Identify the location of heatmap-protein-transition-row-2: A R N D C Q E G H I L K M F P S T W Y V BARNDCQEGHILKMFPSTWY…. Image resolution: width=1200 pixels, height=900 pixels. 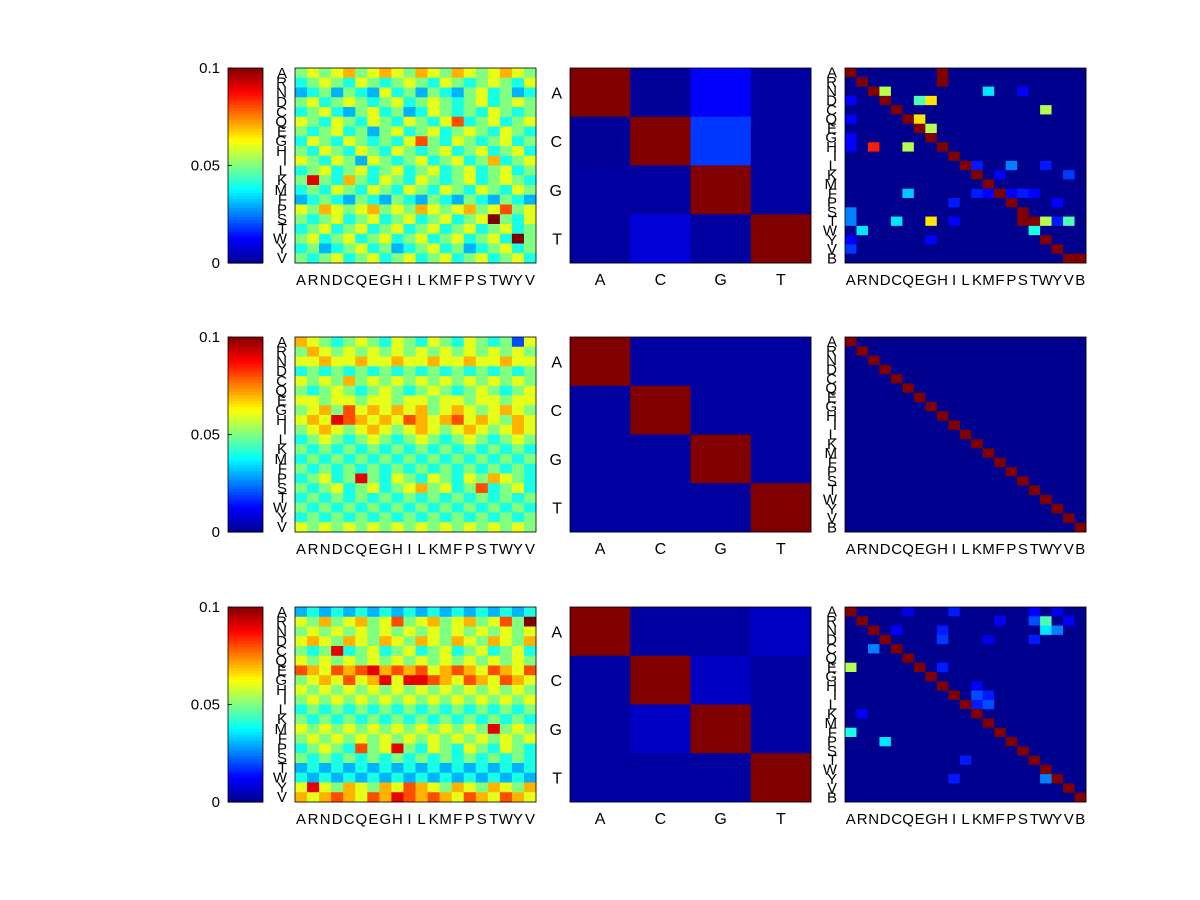
(955, 446).